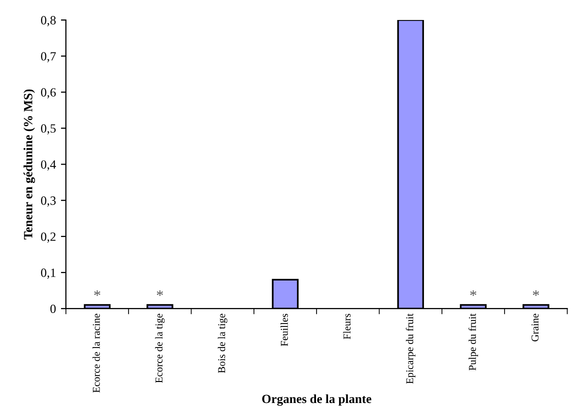 This screenshot has height=417, width=573. I want to click on x-tick-label: Ecorce de la tige, so click(160, 348).